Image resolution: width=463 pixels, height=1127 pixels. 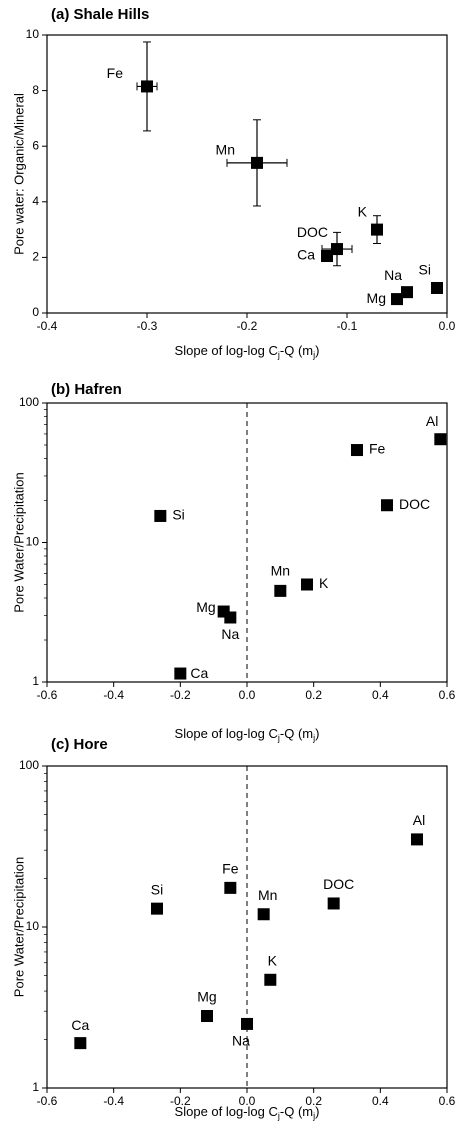 I want to click on y-axis-label: Pore Water/Precipitation, so click(x=18, y=927).